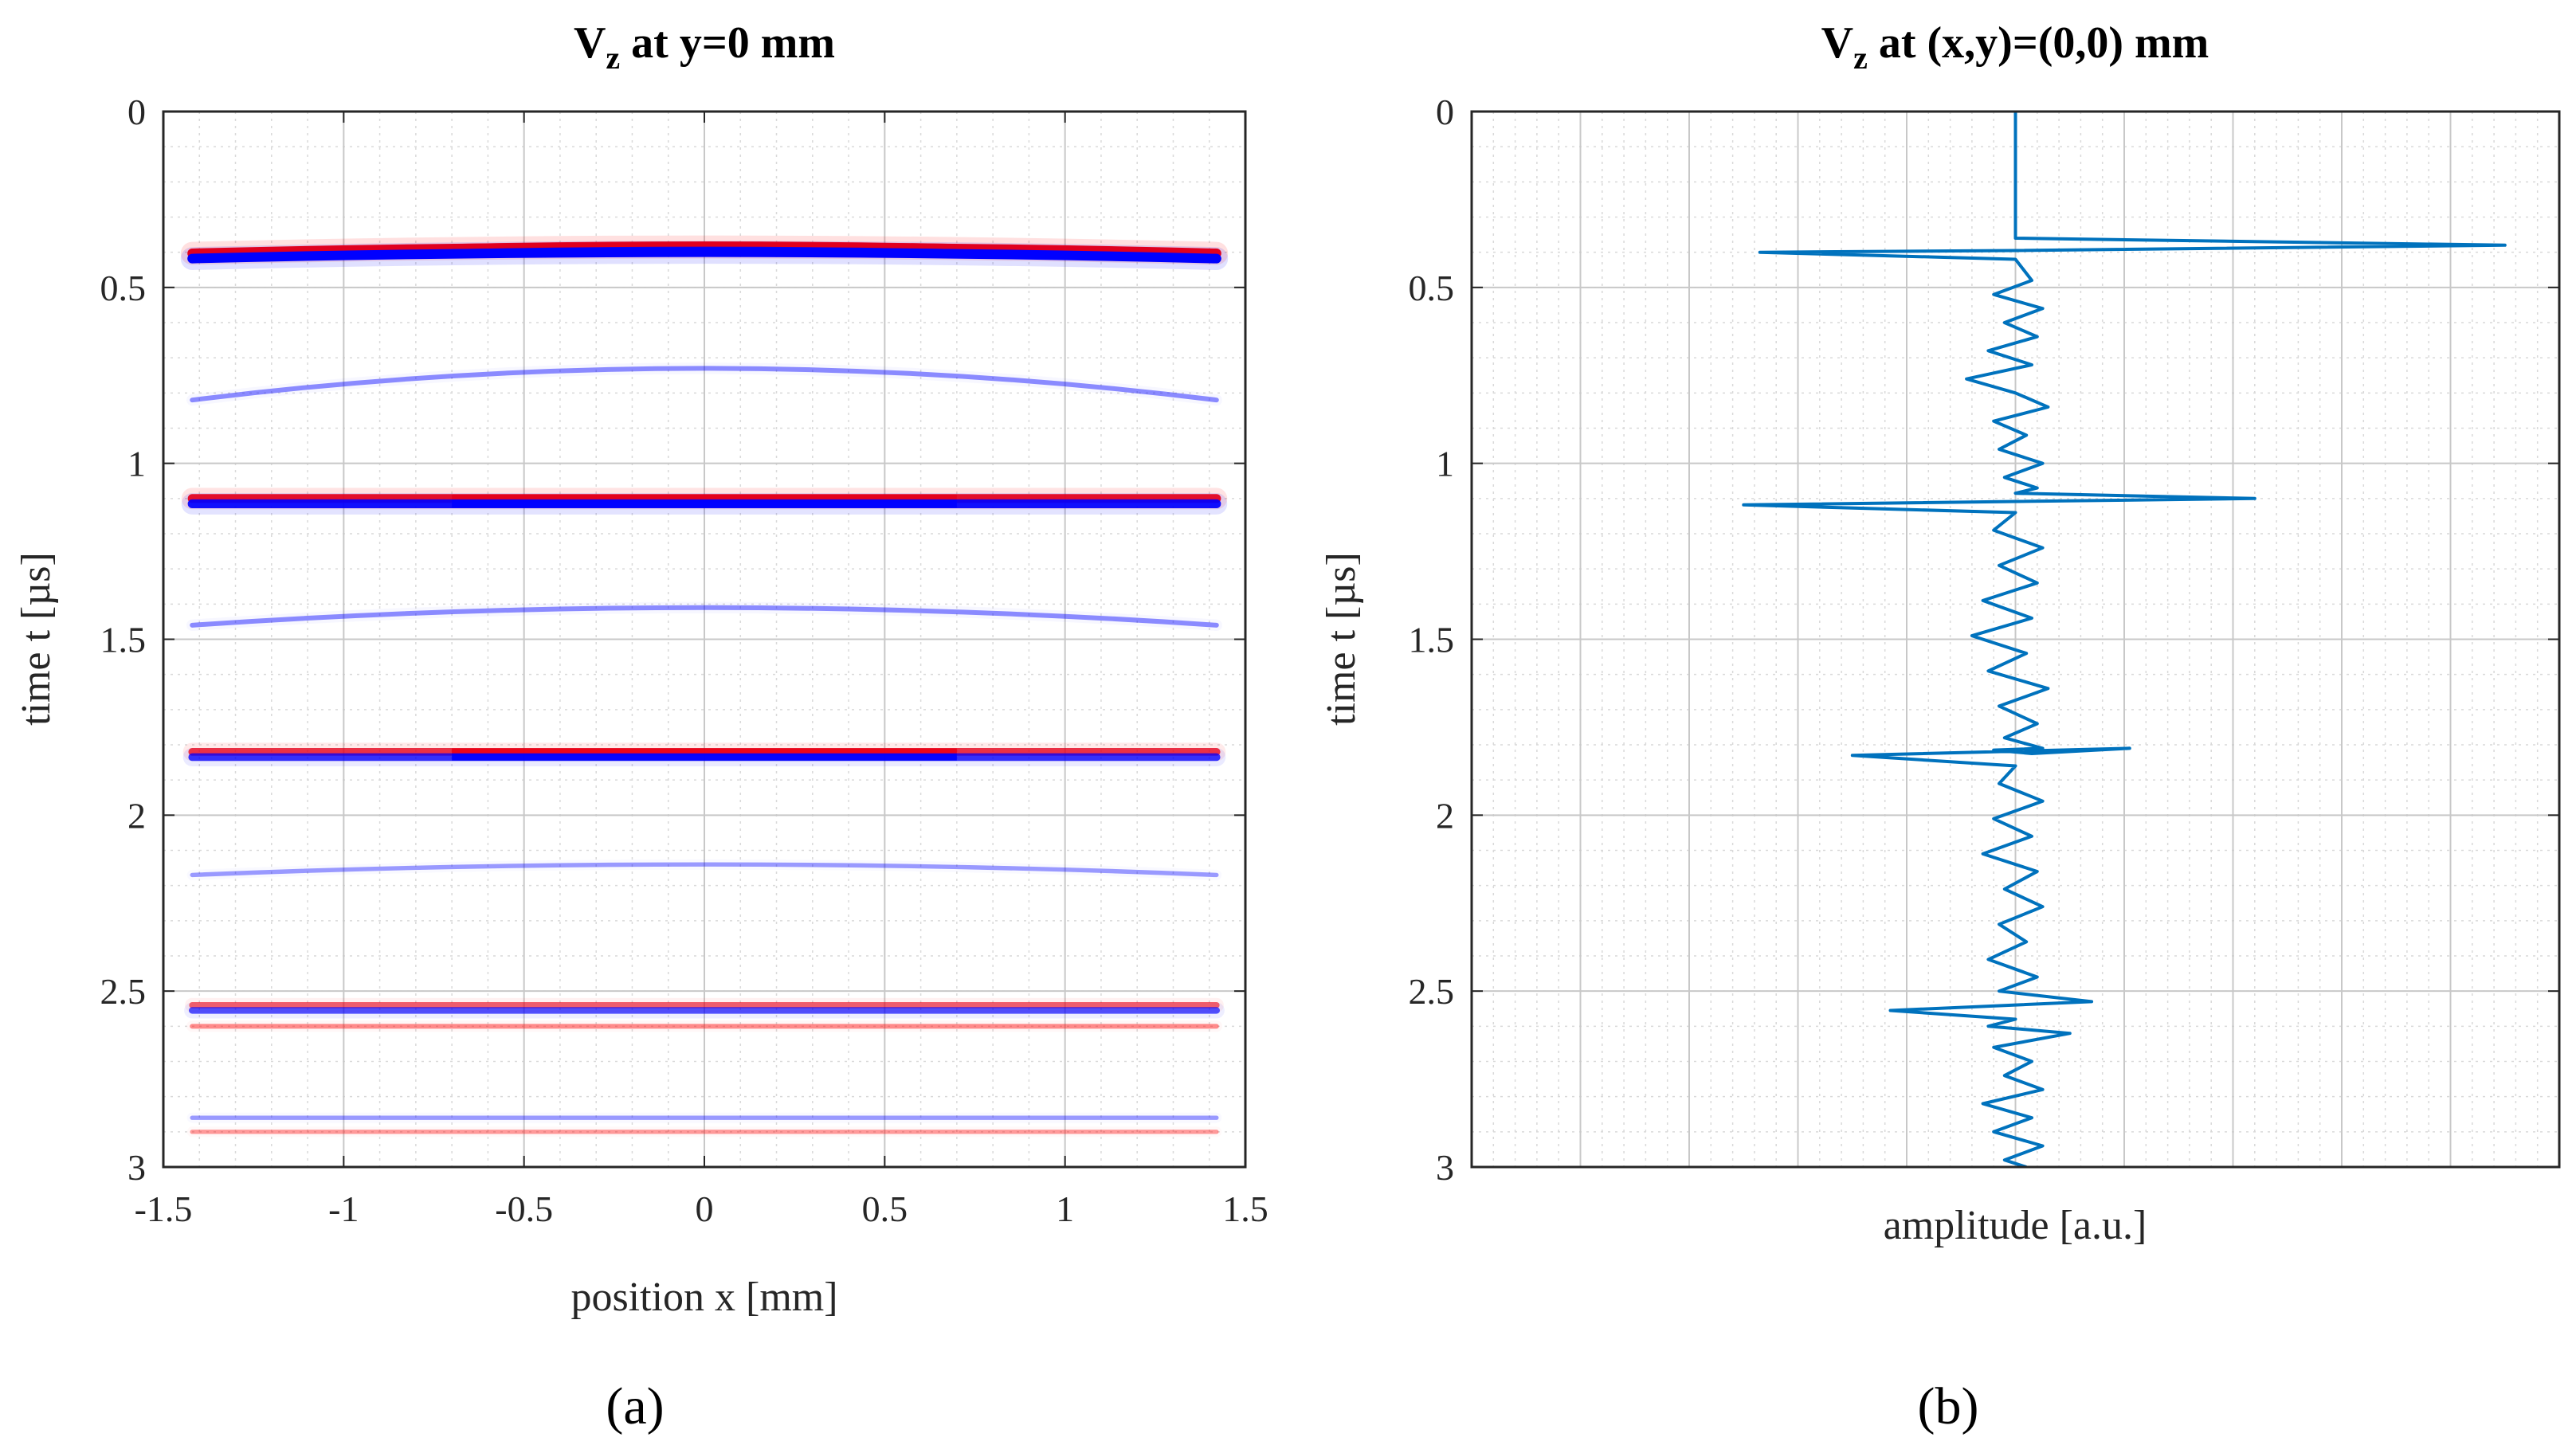 The height and width of the screenshot is (1449, 2576). Describe the element at coordinates (1245, 1209) in the screenshot. I see `x-tick-label: 1.5` at that location.